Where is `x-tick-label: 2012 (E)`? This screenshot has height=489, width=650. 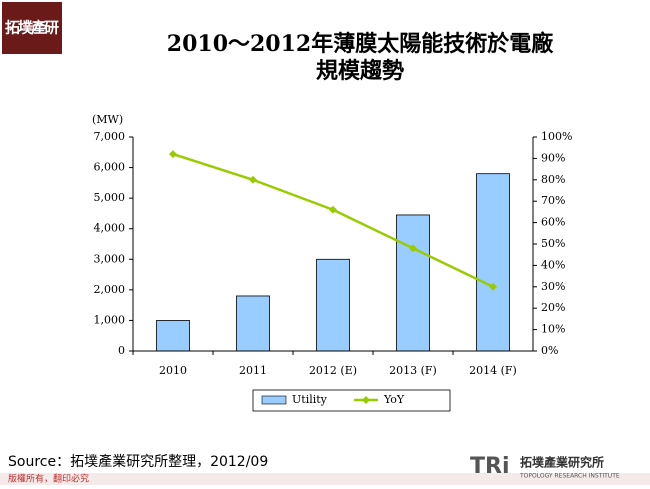 x-tick-label: 2012 (E) is located at coordinates (333, 370).